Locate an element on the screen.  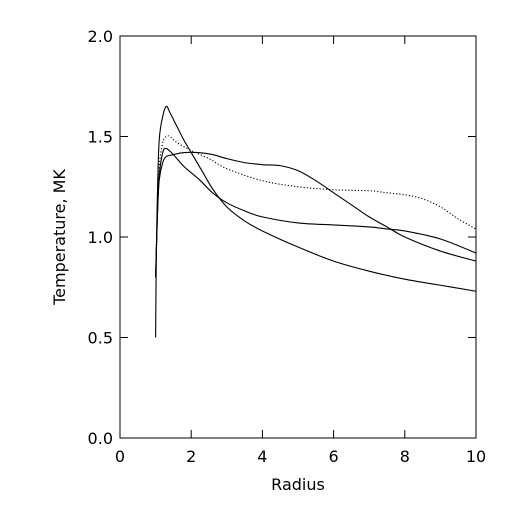
x-tick-label: 10 is located at coordinates (476, 456).